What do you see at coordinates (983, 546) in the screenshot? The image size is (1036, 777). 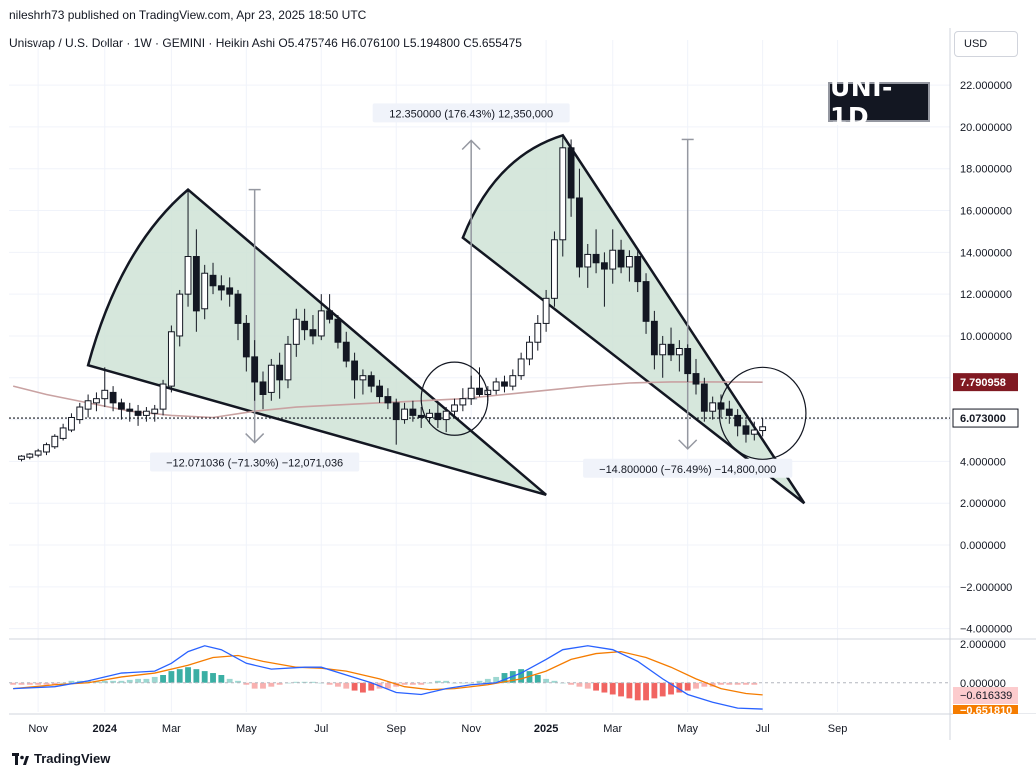 I see `price-tick-label-11: 0.000000` at bounding box center [983, 546].